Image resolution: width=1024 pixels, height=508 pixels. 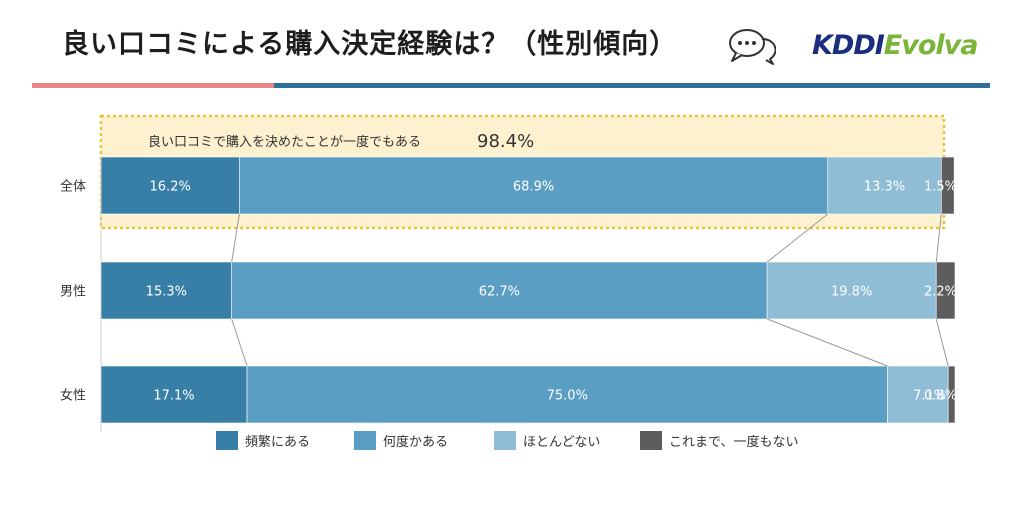 What do you see at coordinates (499, 292) in the screenshot?
I see `data-label: 62.7%` at bounding box center [499, 292].